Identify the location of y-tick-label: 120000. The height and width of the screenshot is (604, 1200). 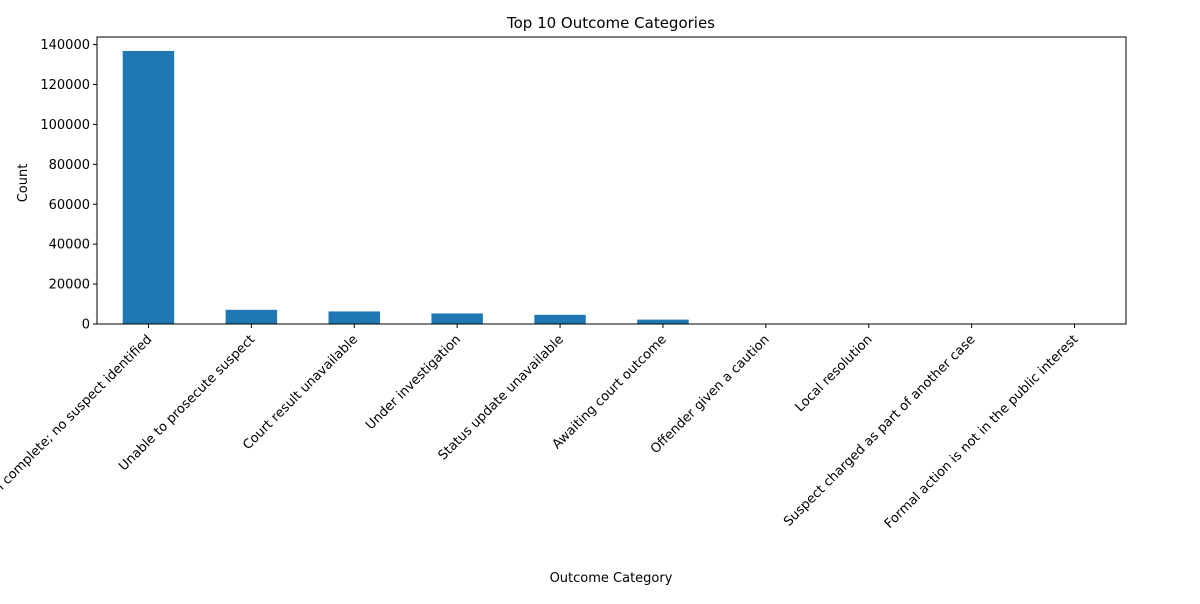
(65, 85).